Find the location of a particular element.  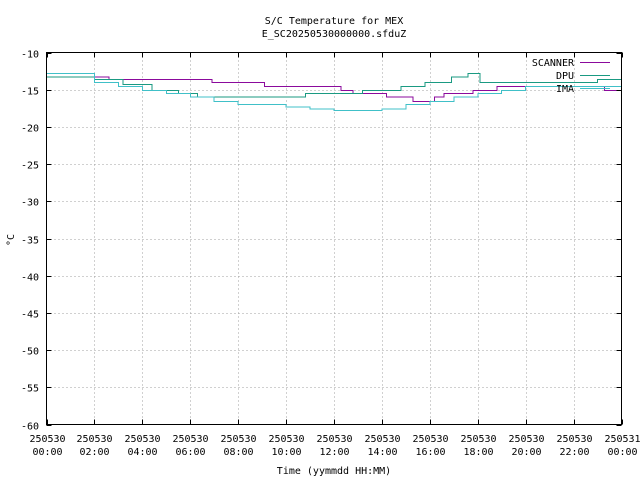

series-lines is located at coordinates (334, 91).